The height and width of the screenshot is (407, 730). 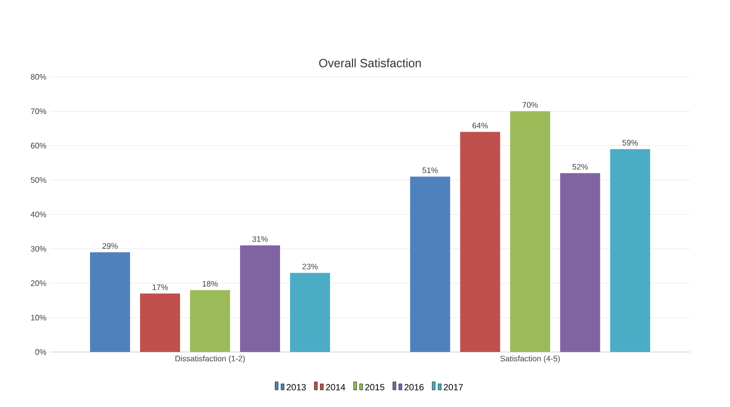 What do you see at coordinates (453, 387) in the screenshot?
I see `legend-label: 2017` at bounding box center [453, 387].